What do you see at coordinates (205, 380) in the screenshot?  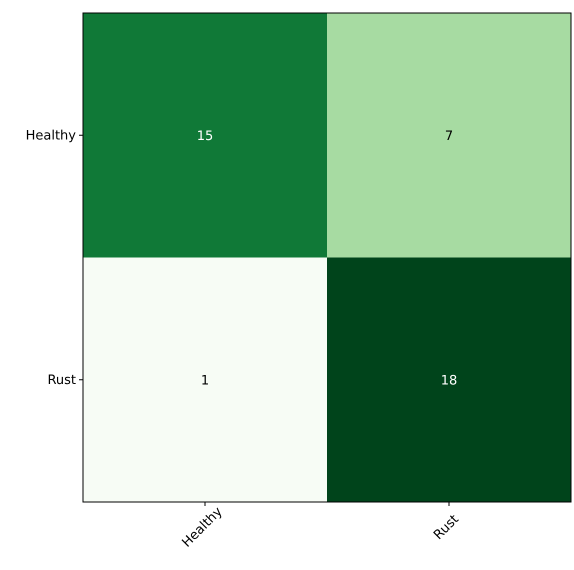 I see `data-label: 1` at bounding box center [205, 380].